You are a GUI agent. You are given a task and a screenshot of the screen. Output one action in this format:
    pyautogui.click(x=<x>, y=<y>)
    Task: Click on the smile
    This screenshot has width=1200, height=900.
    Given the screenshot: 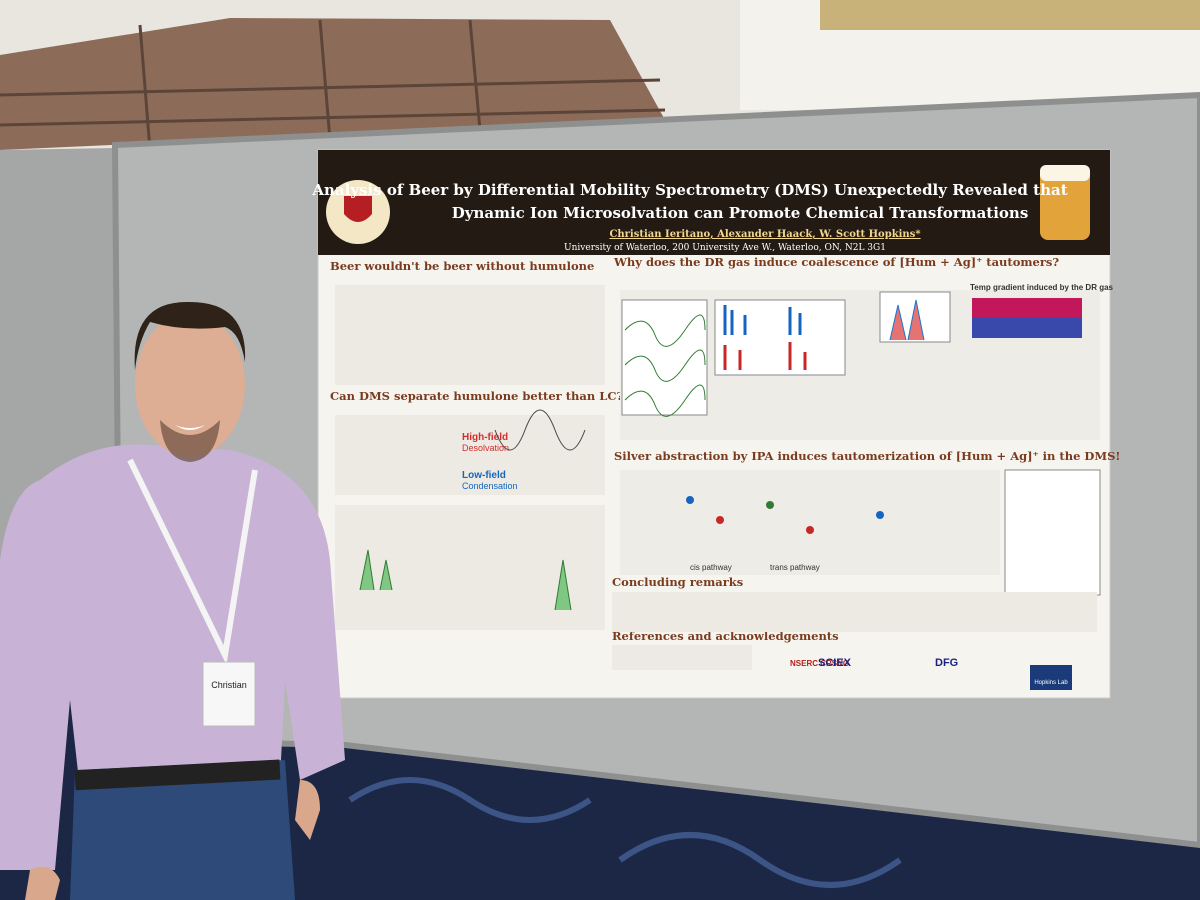 What is the action you would take?
    pyautogui.click(x=190, y=427)
    